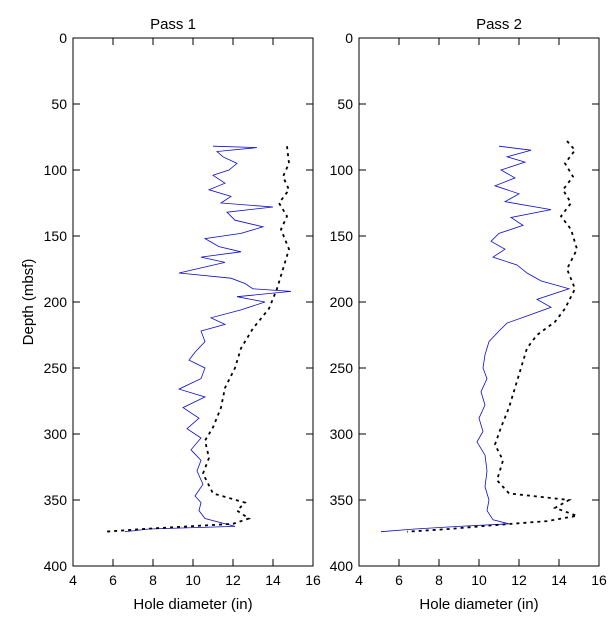  What do you see at coordinates (173, 24) in the screenshot?
I see `panel-title-pass-1: Pass 1` at bounding box center [173, 24].